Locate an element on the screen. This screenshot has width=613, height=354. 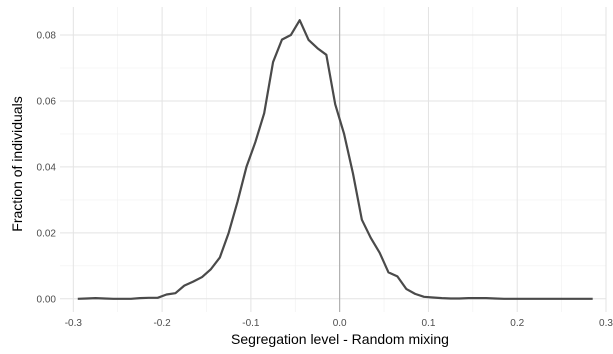
x-axis-title: Segregation level - Random mixing is located at coordinates (340, 339).